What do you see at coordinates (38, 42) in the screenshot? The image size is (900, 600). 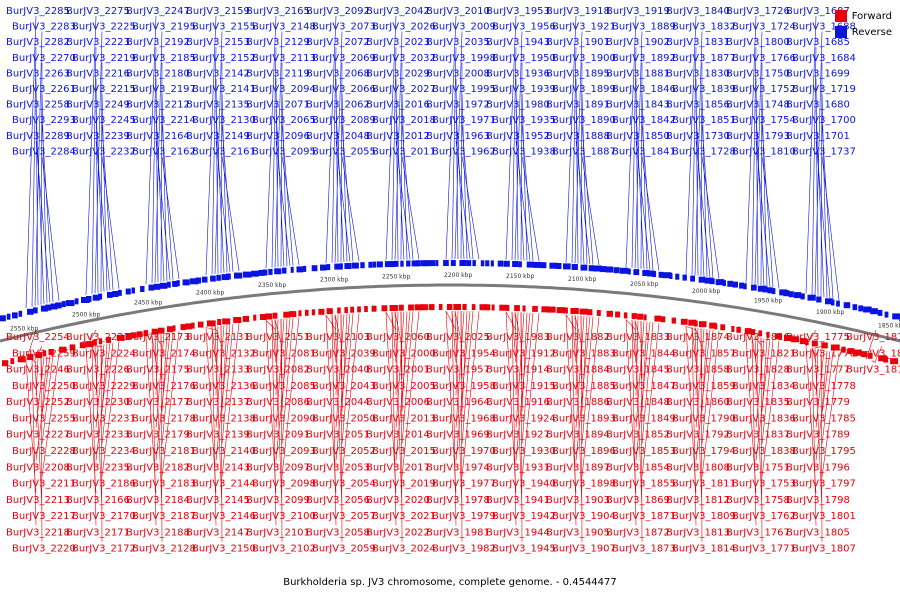 I see `gene-label: BurJV3_2282` at bounding box center [38, 42].